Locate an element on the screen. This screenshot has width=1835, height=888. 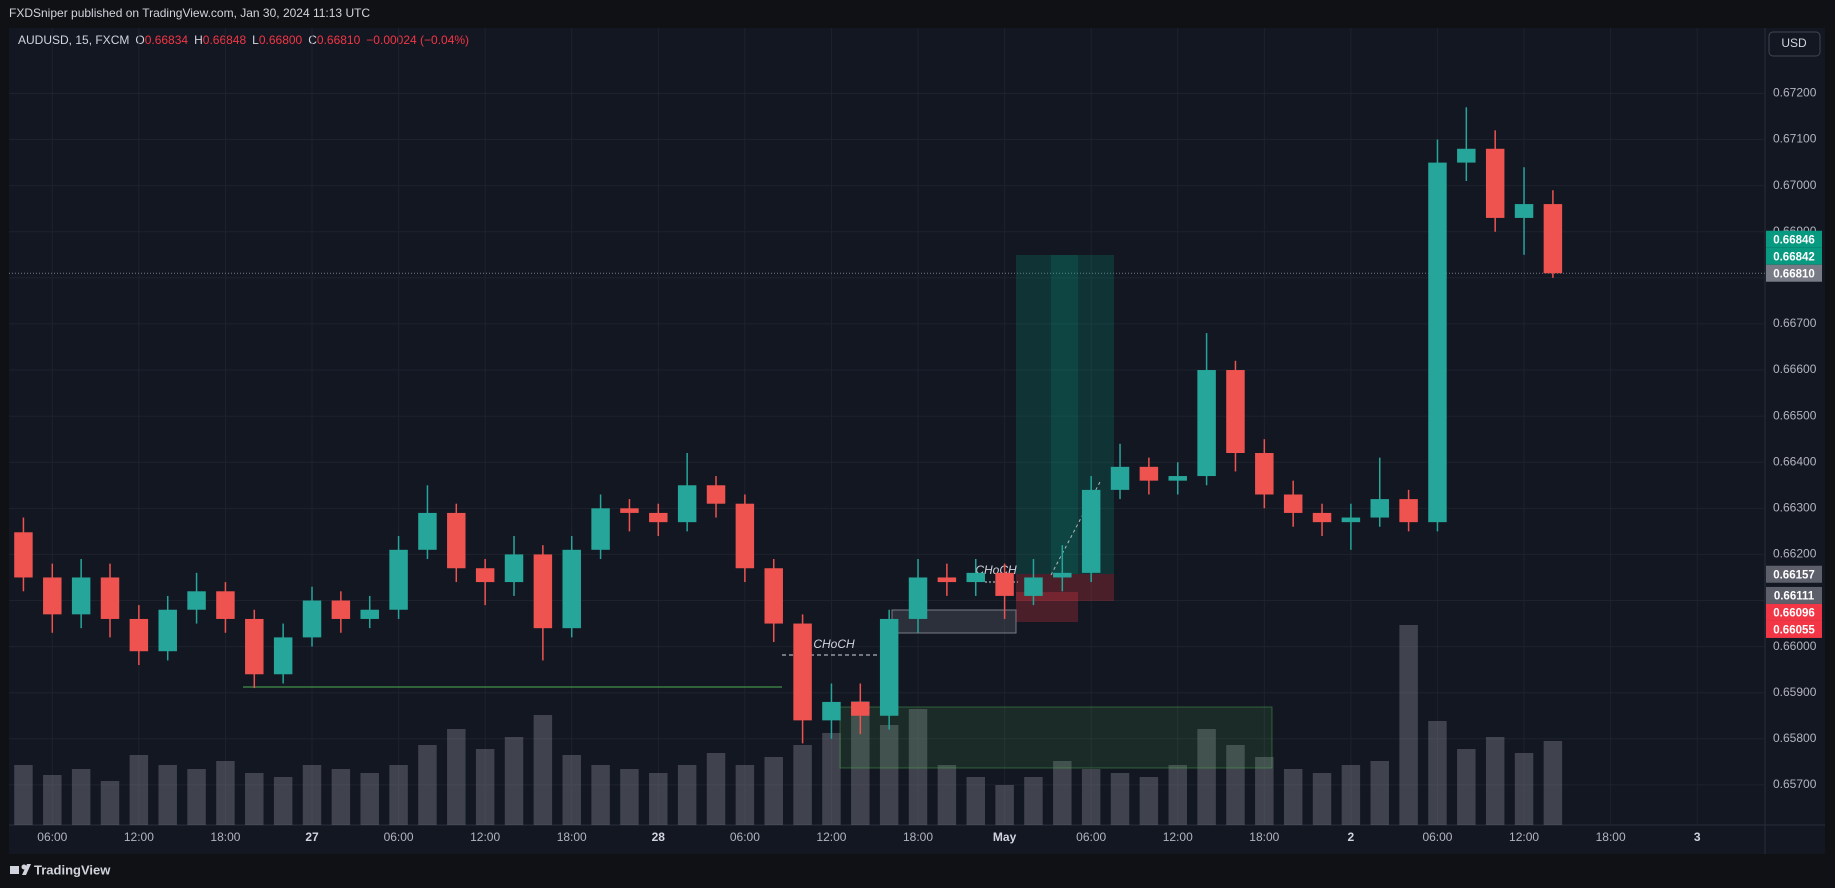
legend-o-label: O is located at coordinates (139, 40).